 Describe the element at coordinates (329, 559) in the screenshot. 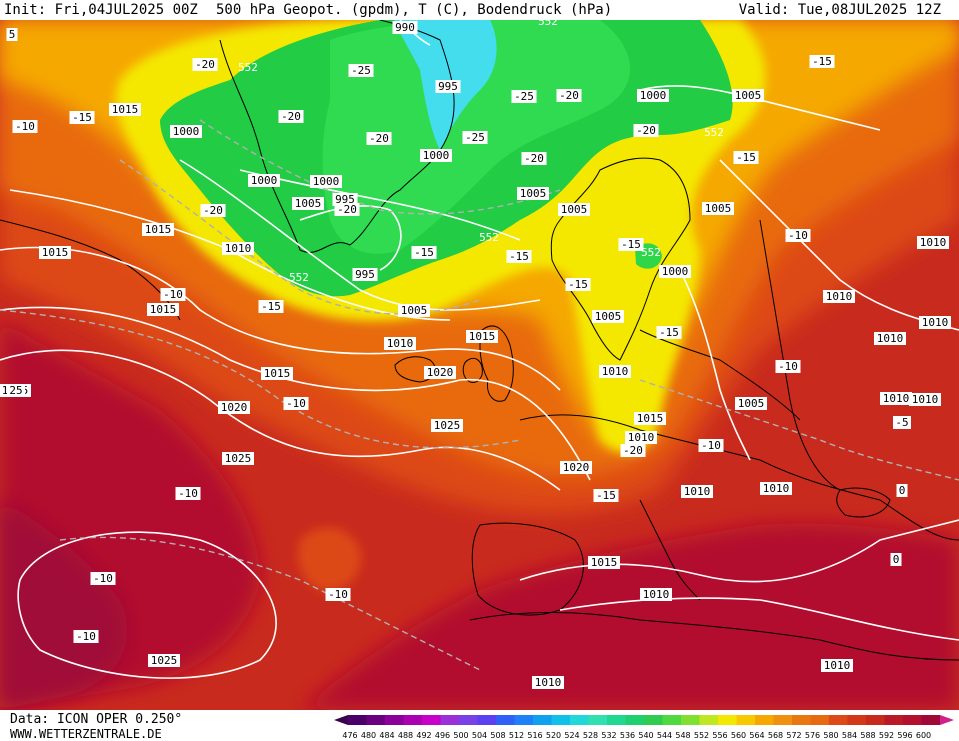

I see `field-red-orange-atlantic` at that location.